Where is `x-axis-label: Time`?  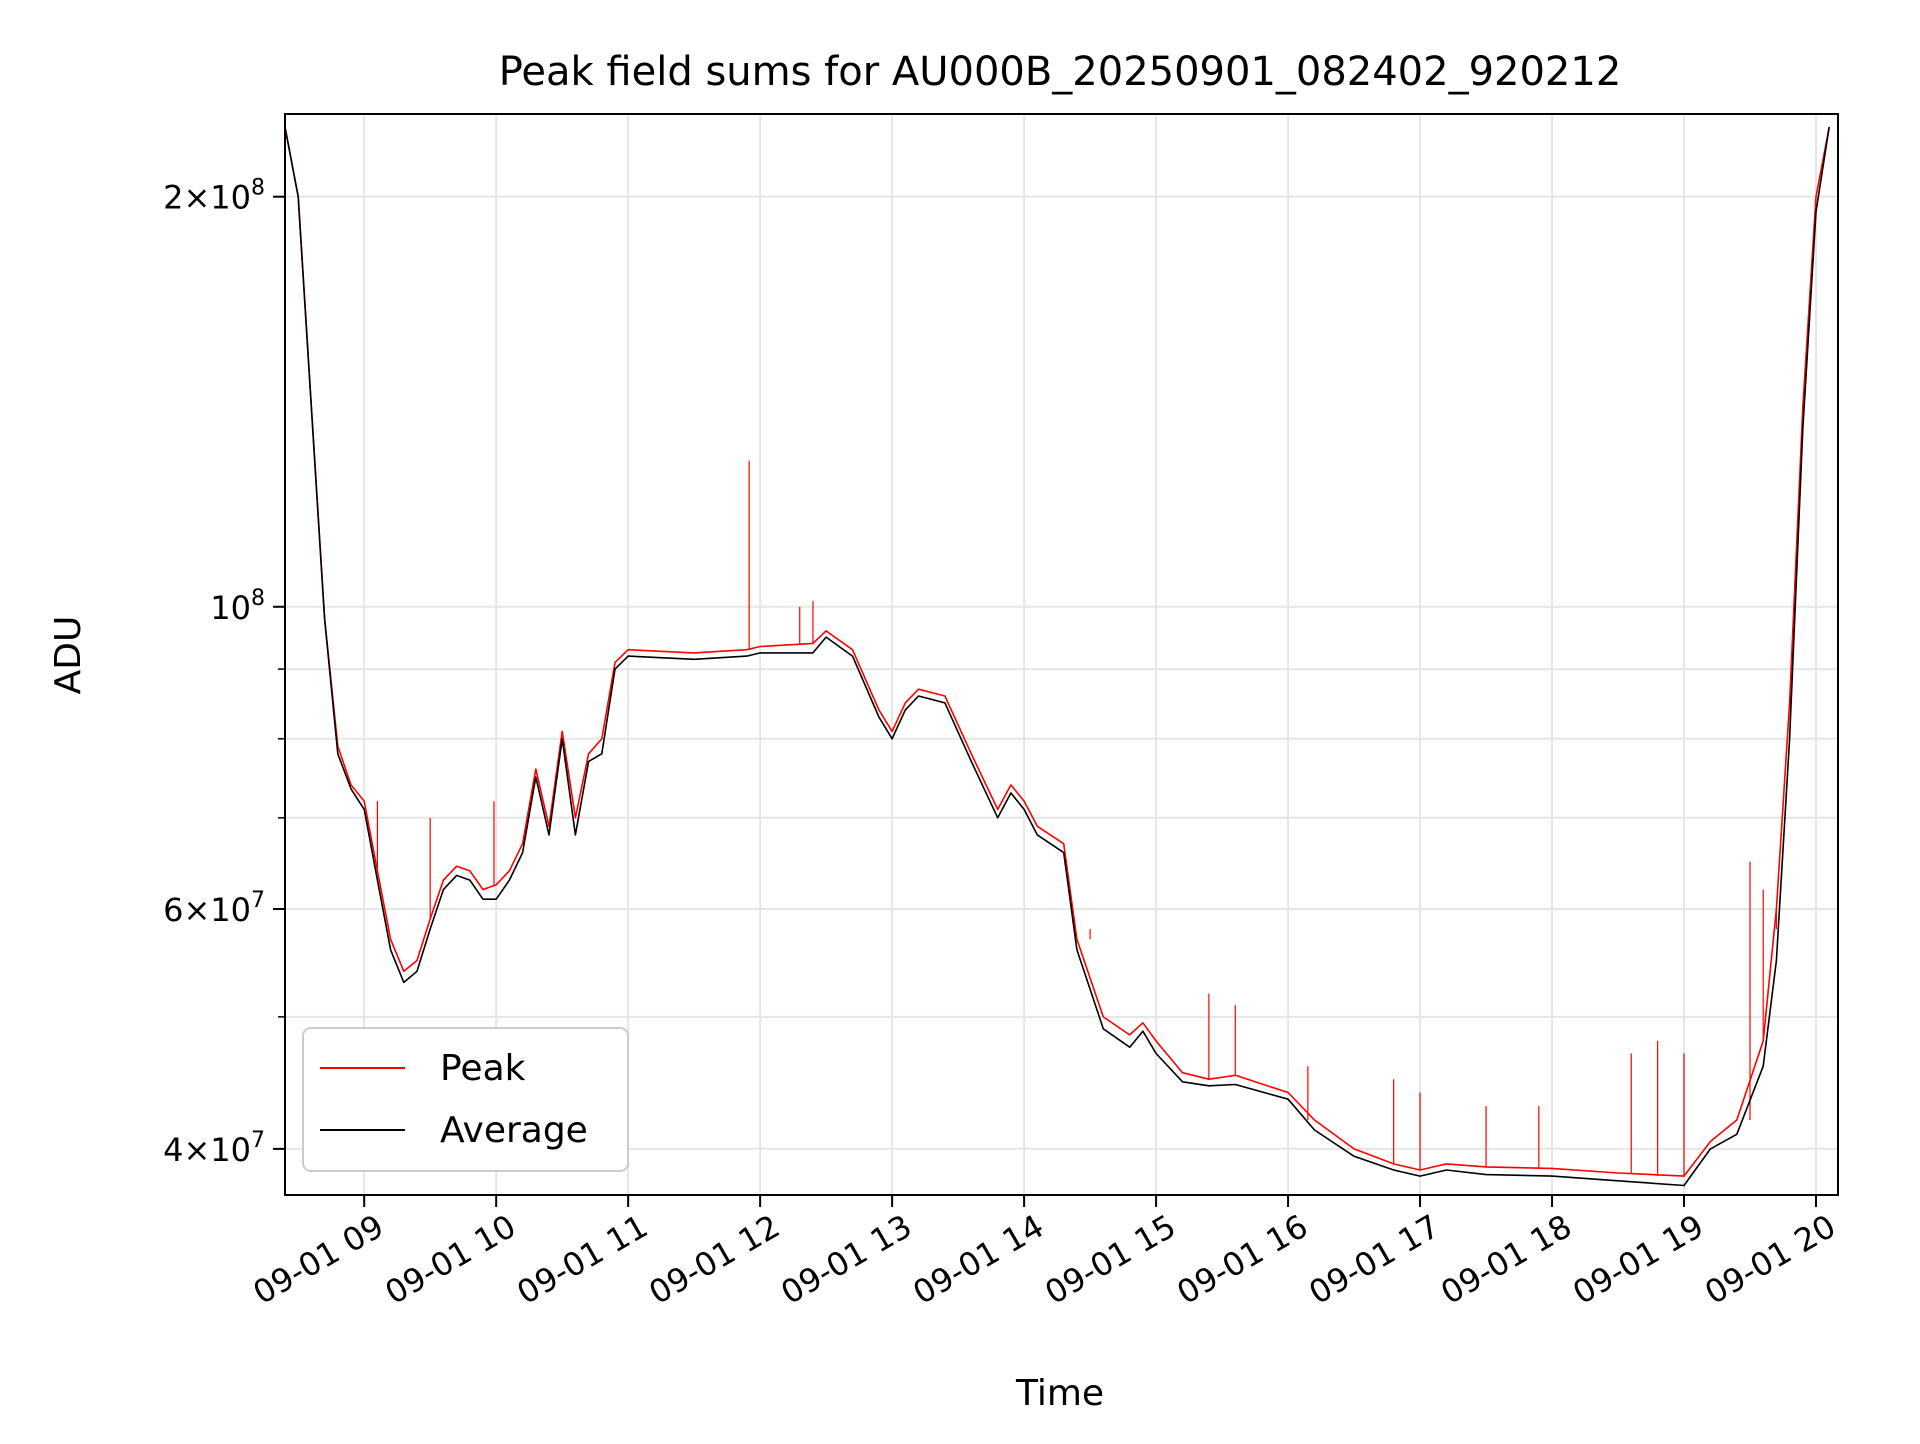
x-axis-label: Time is located at coordinates (1059, 1393).